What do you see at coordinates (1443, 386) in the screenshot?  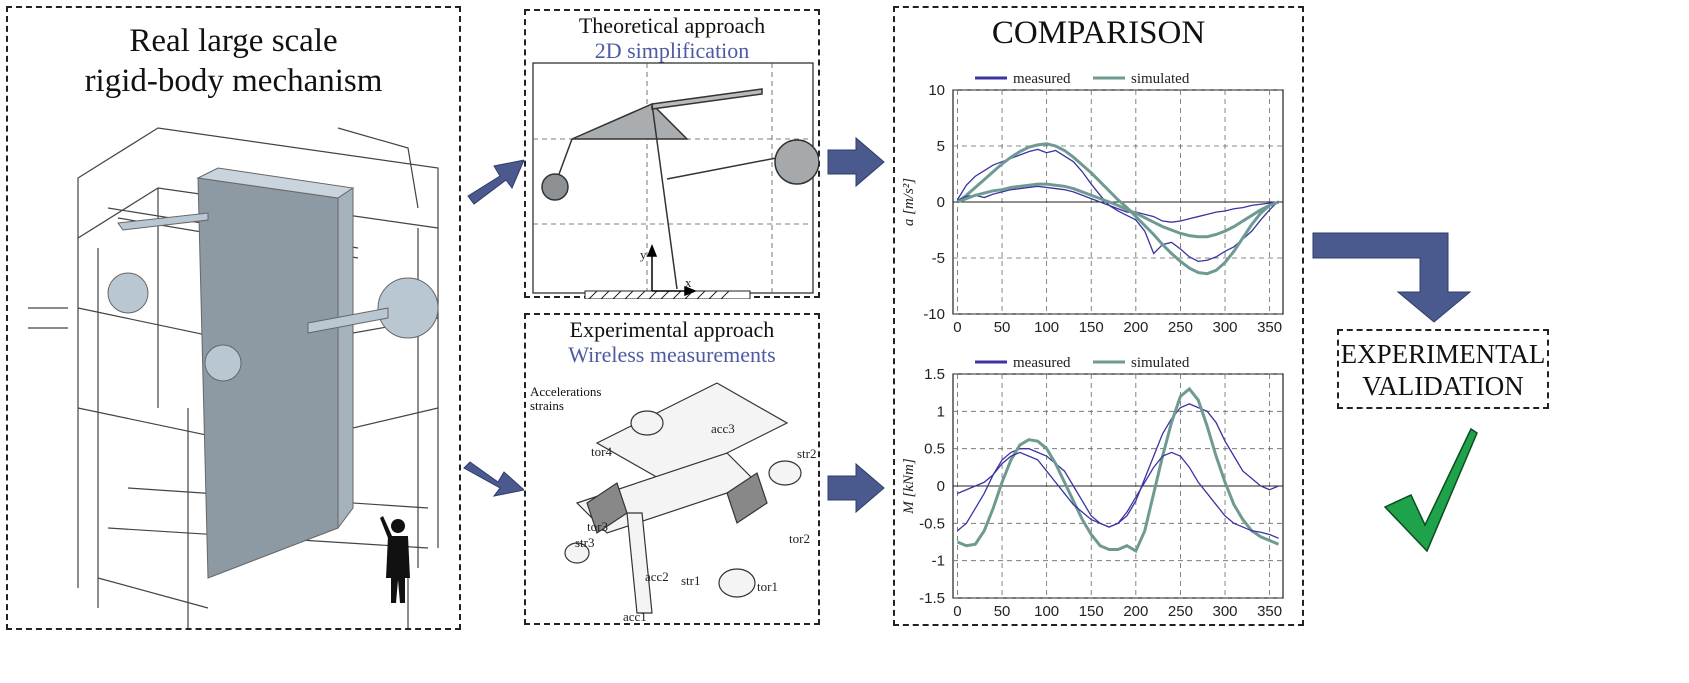 I see `validation-line2: VALIDATION` at bounding box center [1443, 386].